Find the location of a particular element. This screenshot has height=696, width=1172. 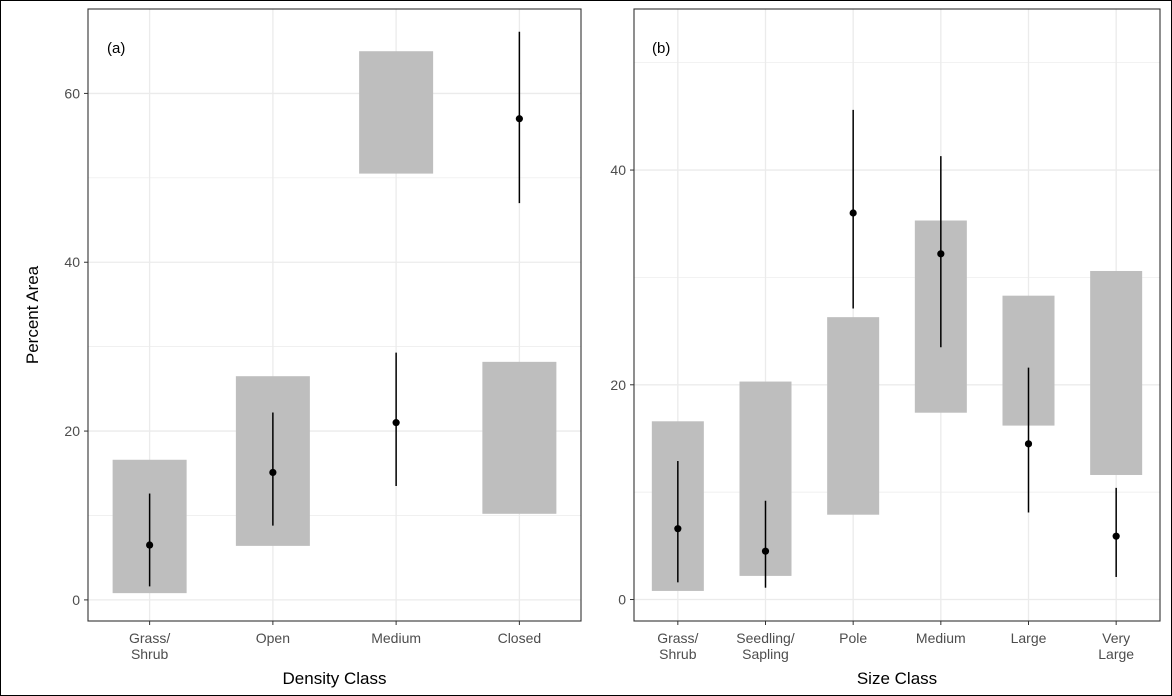

x-tick-label: Large is located at coordinates (1029, 638).